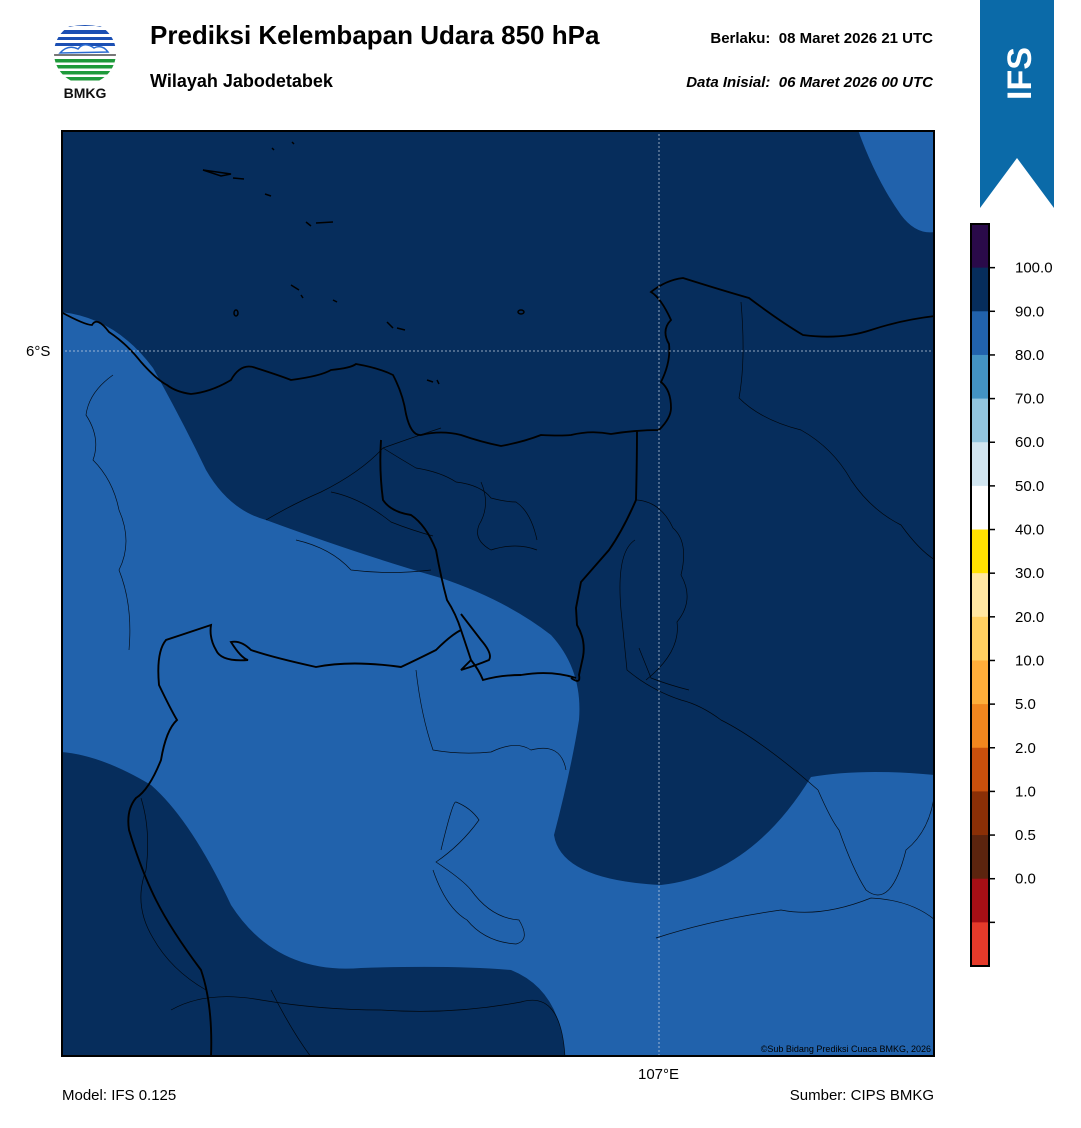  Describe the element at coordinates (1029, 660) in the screenshot. I see `colorbar-tick-label: 10.0` at that location.